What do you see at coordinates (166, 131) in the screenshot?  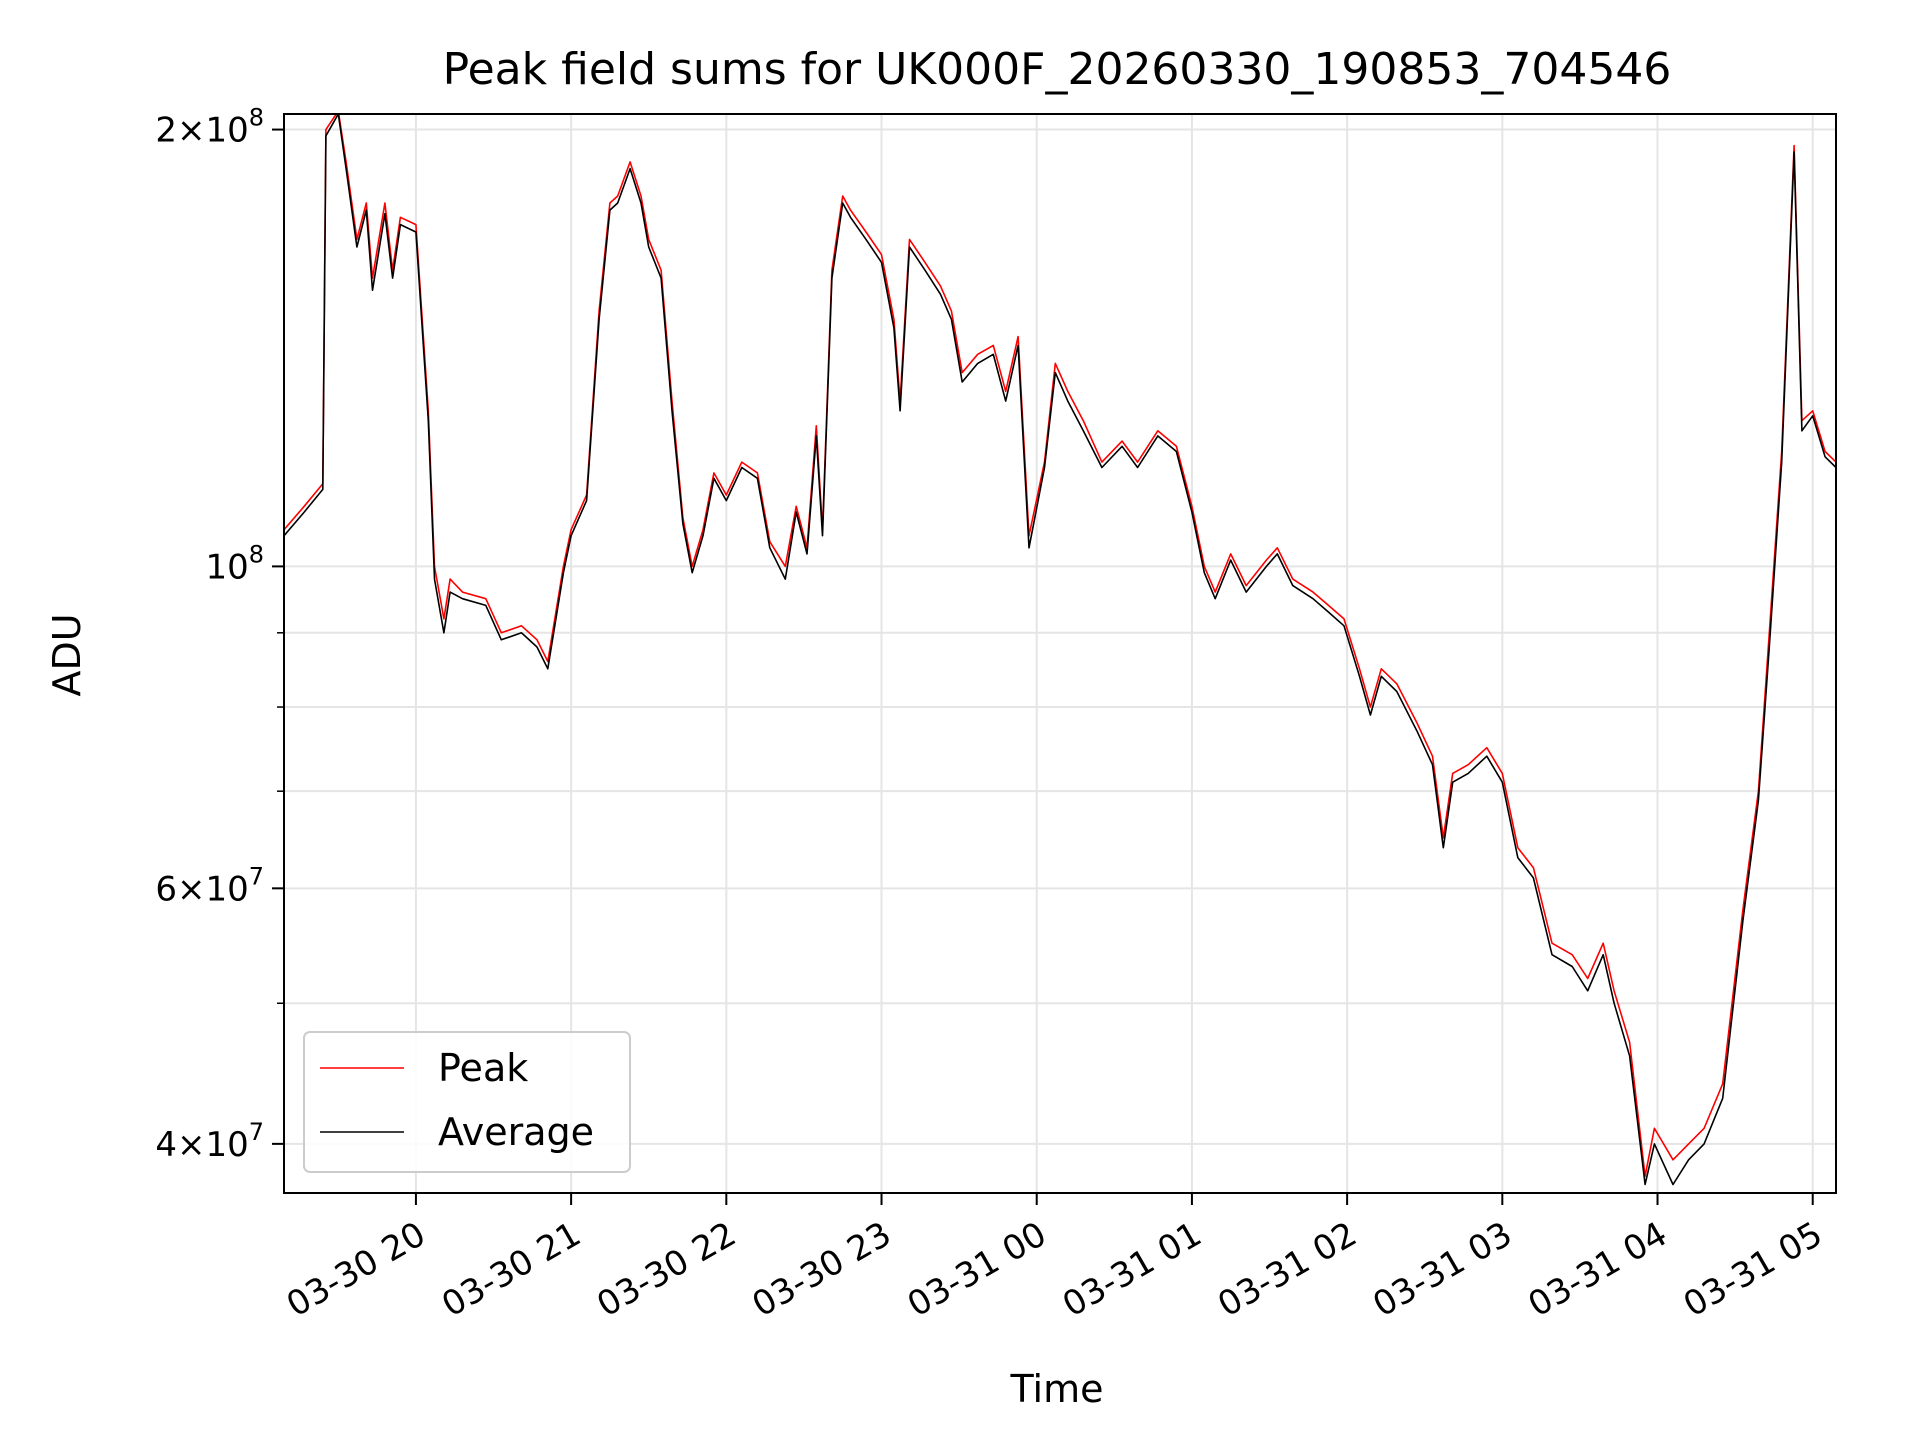 I see `y-tick-mantissa: 2` at bounding box center [166, 131].